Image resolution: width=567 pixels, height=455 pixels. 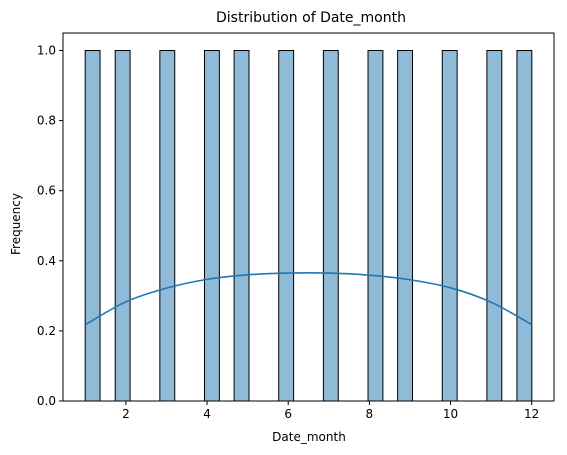 I want to click on kde-curve, so click(x=308, y=299).